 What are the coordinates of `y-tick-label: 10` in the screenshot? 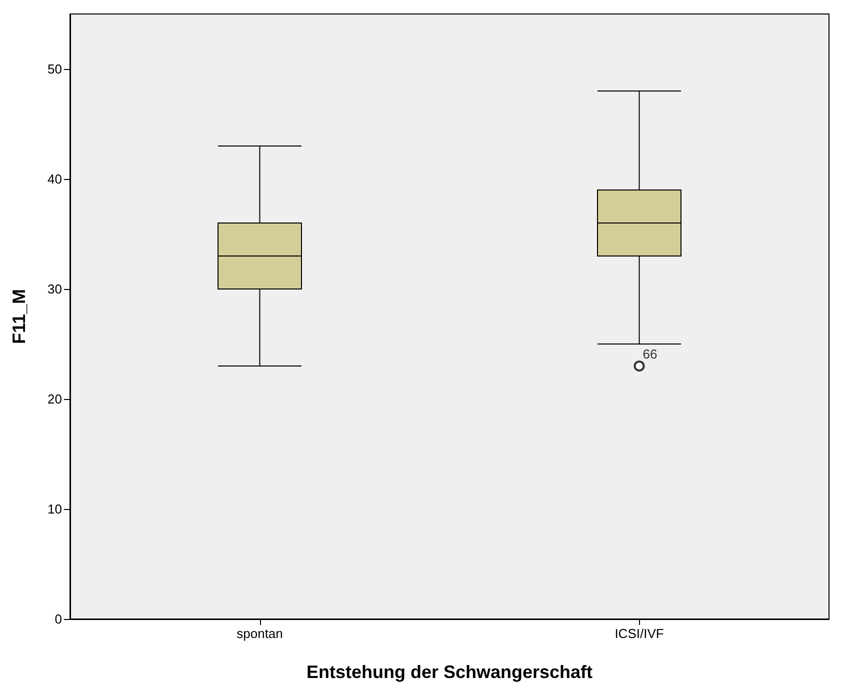 It's located at (55, 509).